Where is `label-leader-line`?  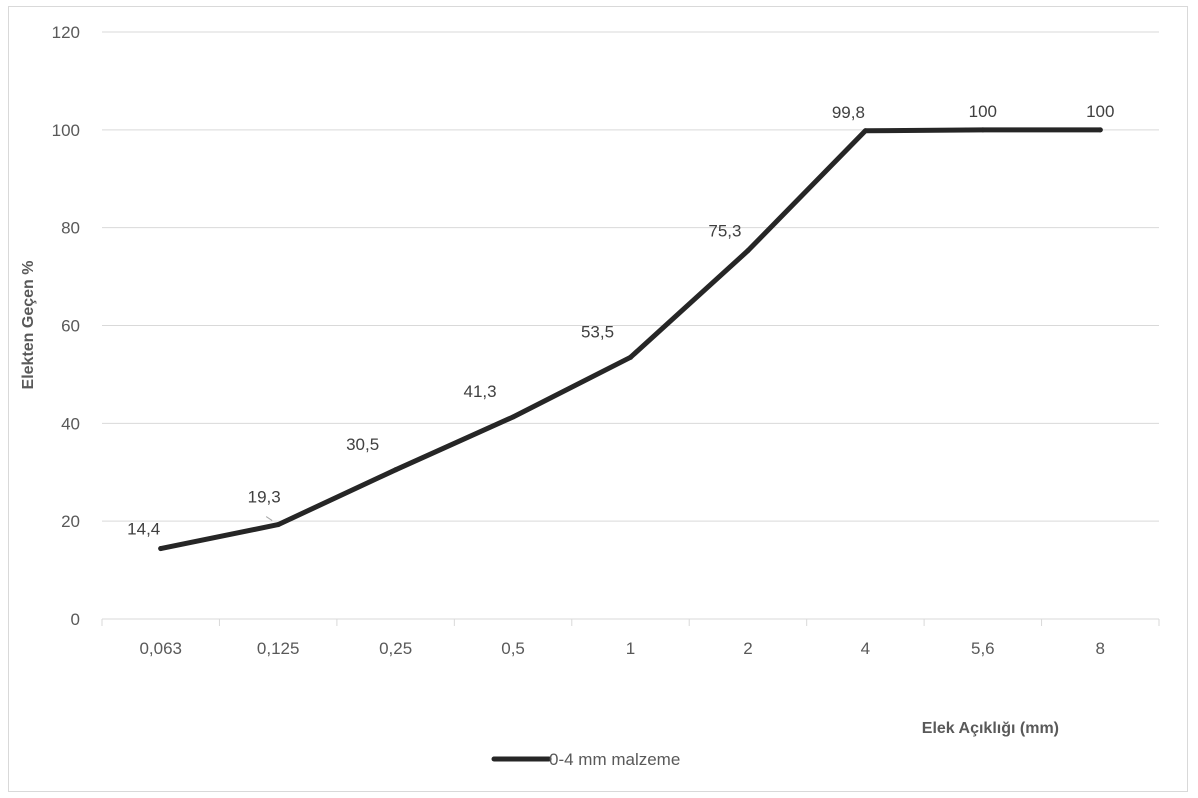
label-leader-line is located at coordinates (269, 519).